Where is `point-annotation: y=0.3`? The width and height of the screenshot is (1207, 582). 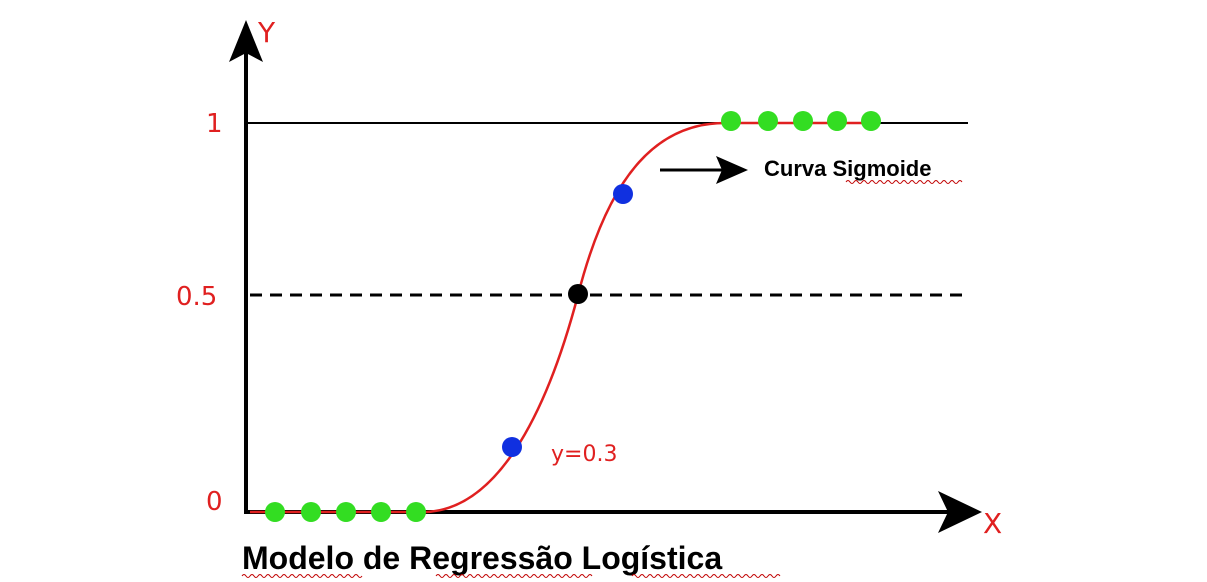 point-annotation: y=0.3 is located at coordinates (584, 454).